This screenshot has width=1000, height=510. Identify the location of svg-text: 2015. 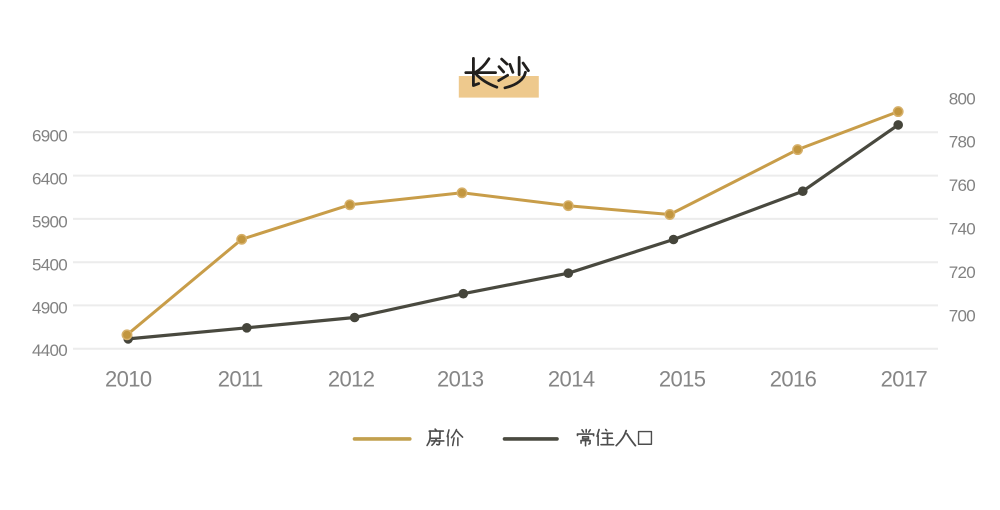
(682, 378).